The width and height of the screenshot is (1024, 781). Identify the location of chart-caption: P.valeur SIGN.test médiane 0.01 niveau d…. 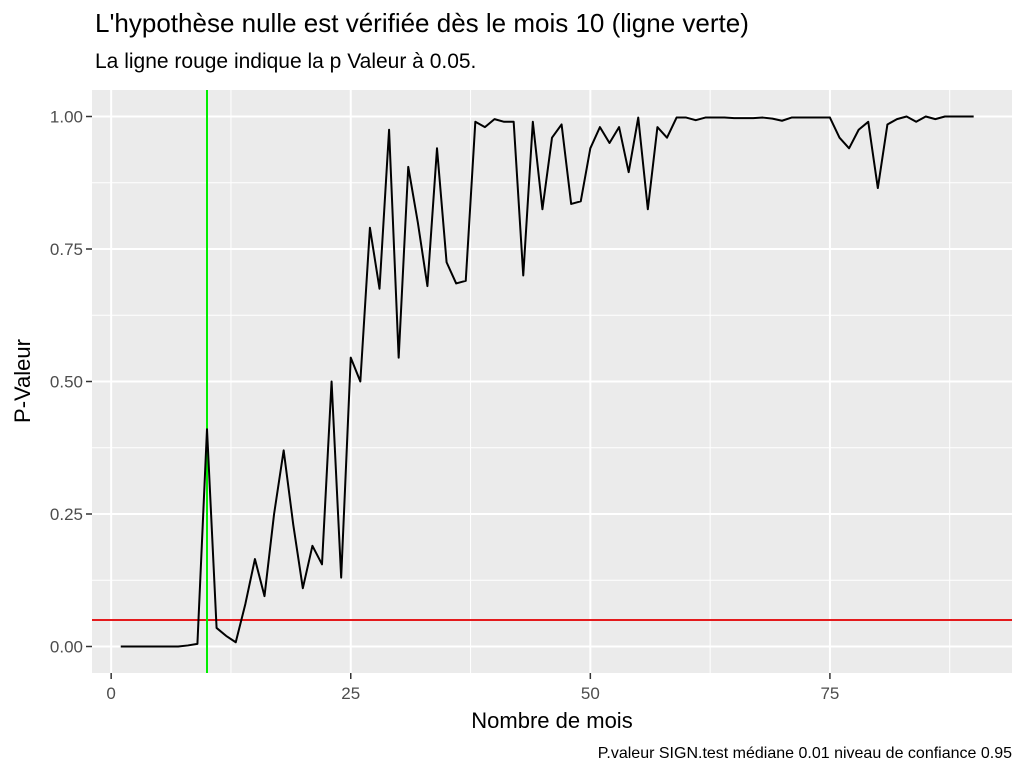
(804, 753).